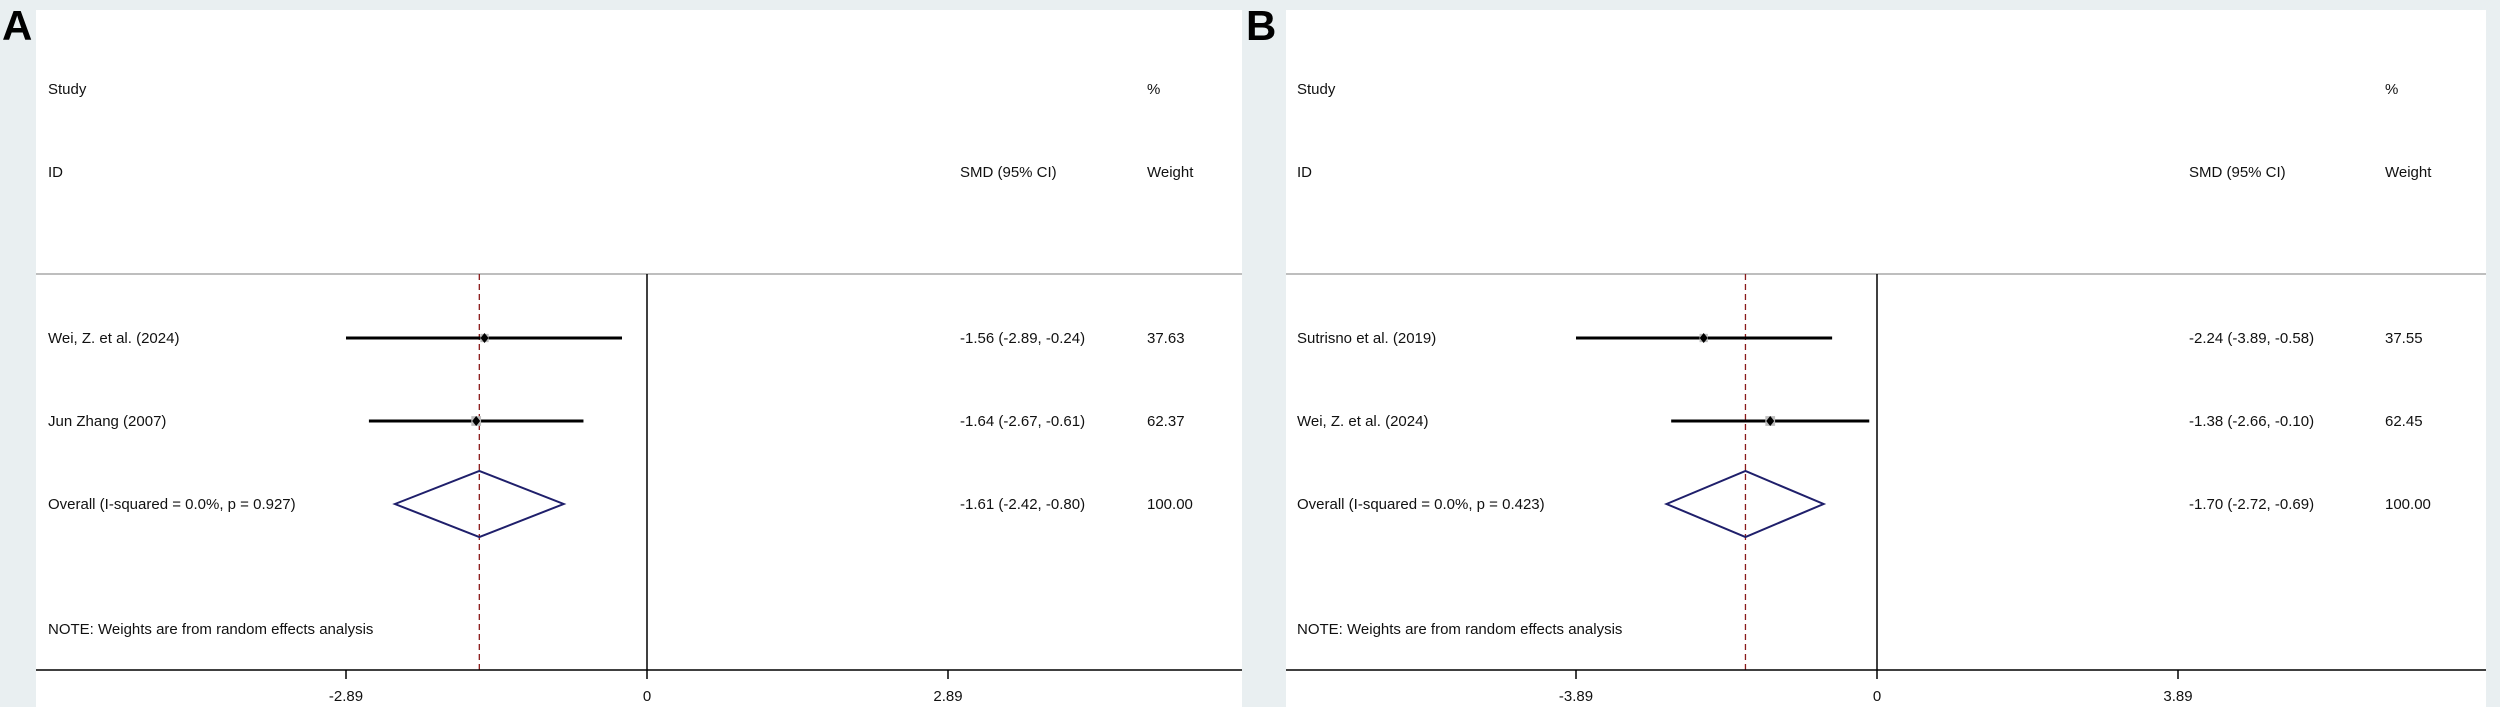 This screenshot has height=707, width=2500. I want to click on overall-ci-text: -1.61 (-2.42, -0.80), so click(1022, 504).